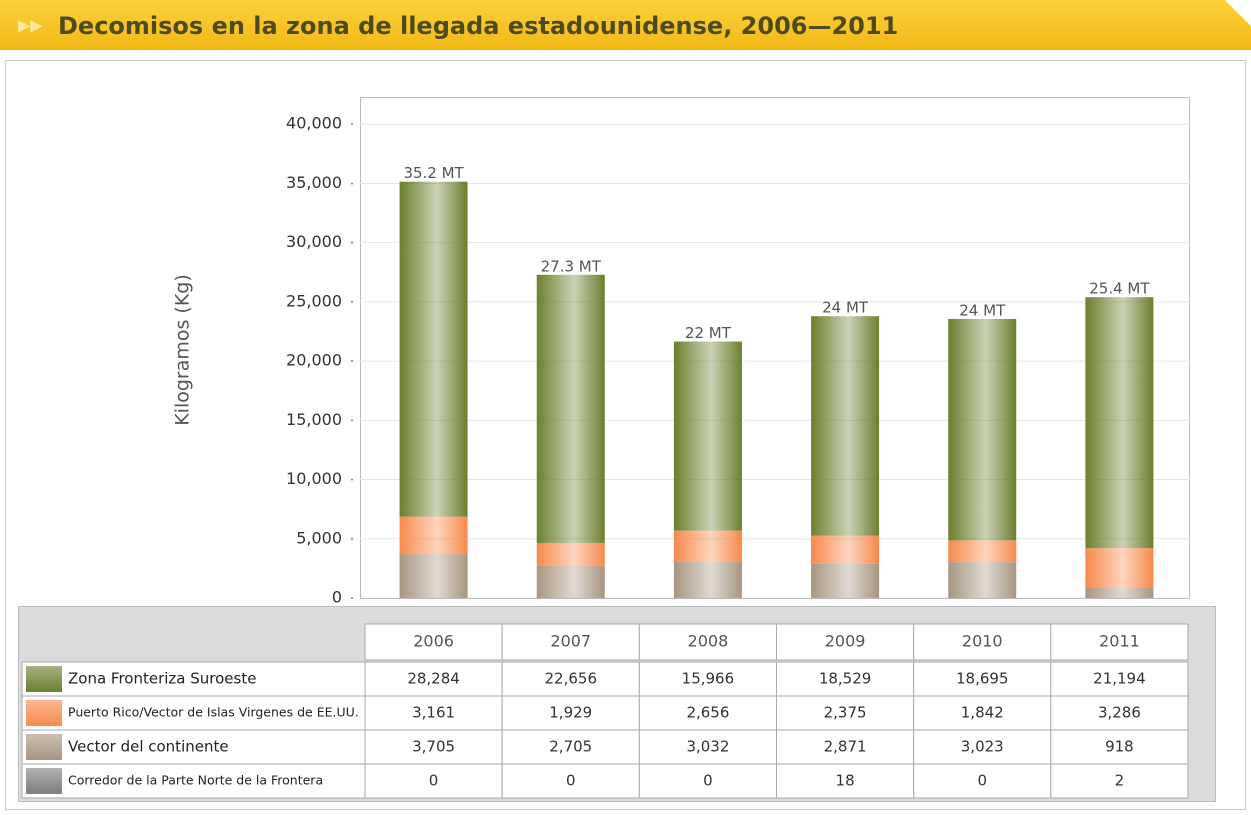 Image resolution: width=1251 pixels, height=815 pixels. I want to click on total-label: 27.3 MT, so click(571, 266).